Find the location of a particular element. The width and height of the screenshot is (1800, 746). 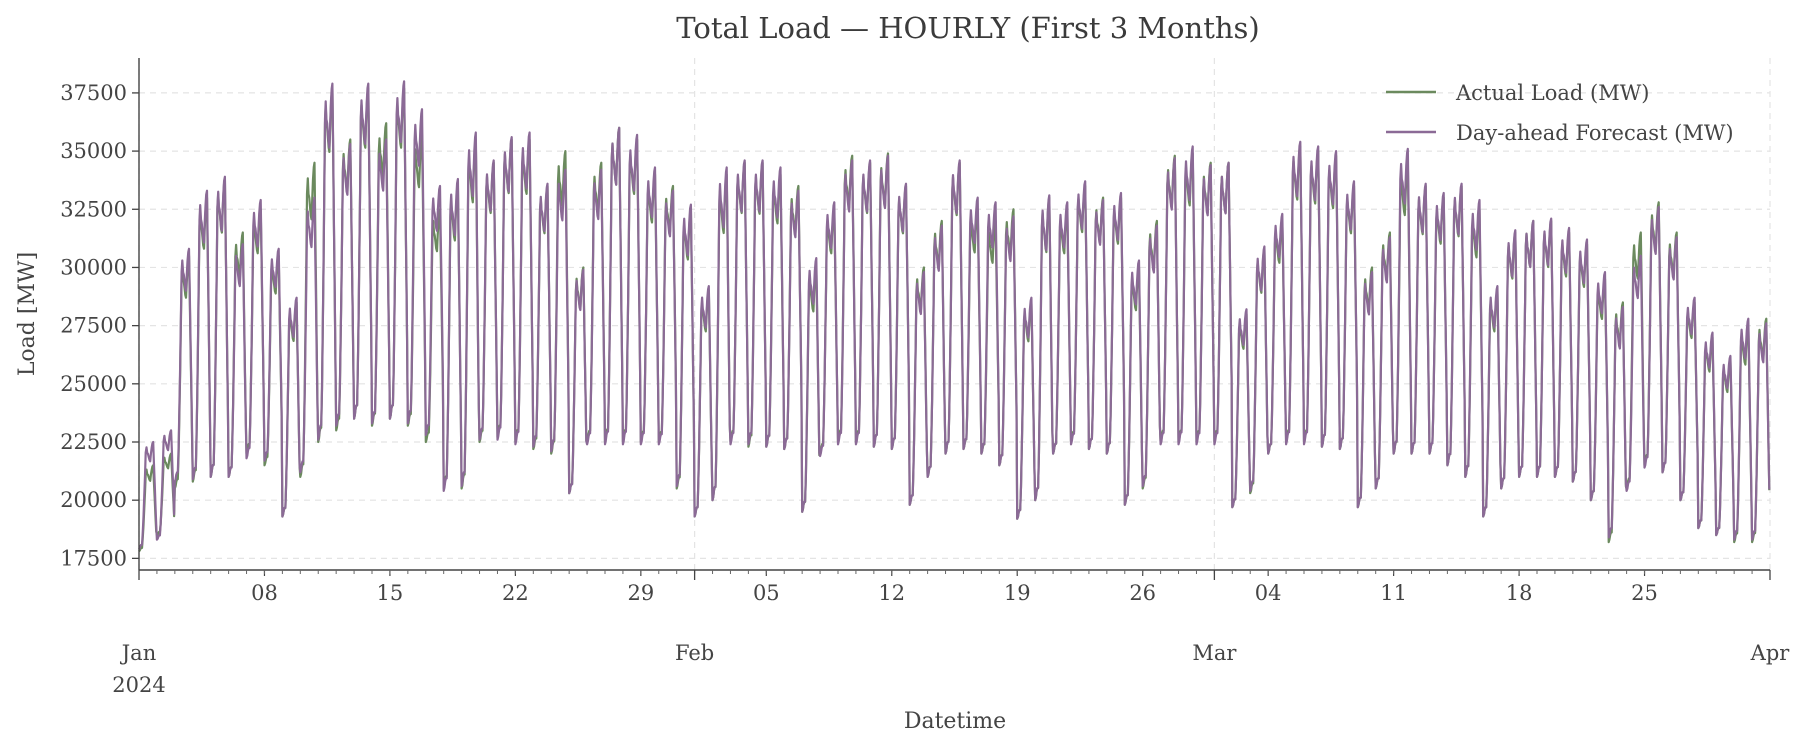

x-minor-tick-label: 15 is located at coordinates (390, 593).